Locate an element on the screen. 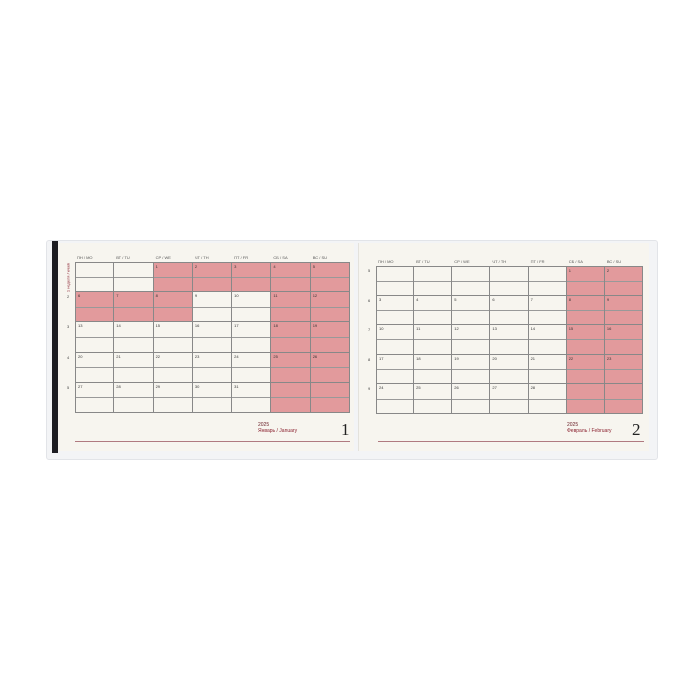 The height and width of the screenshot is (700, 700). day-cell: 31 is located at coordinates (252, 397).